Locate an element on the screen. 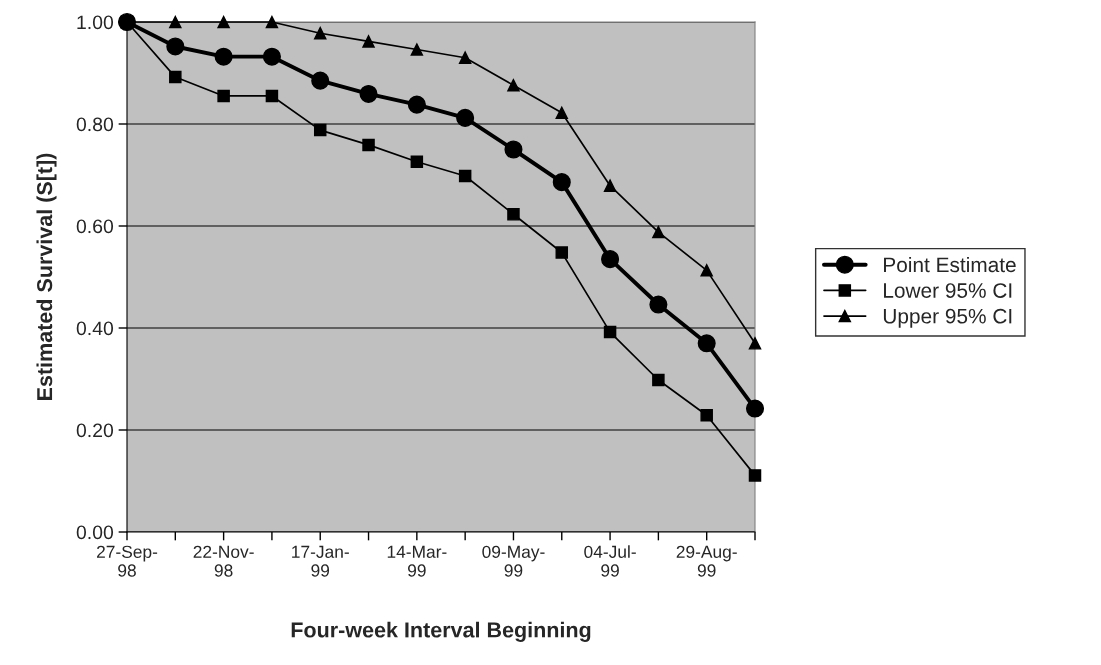 This screenshot has width=1101, height=665. x-tick-label: 22-Nov-98 is located at coordinates (223, 561).